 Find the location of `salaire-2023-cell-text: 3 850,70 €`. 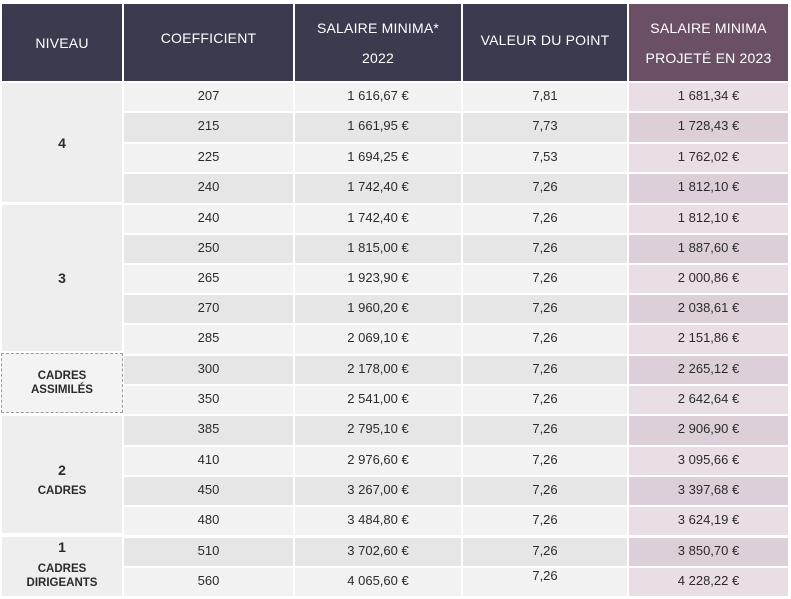

salaire-2023-cell-text: 3 850,70 € is located at coordinates (708, 550).